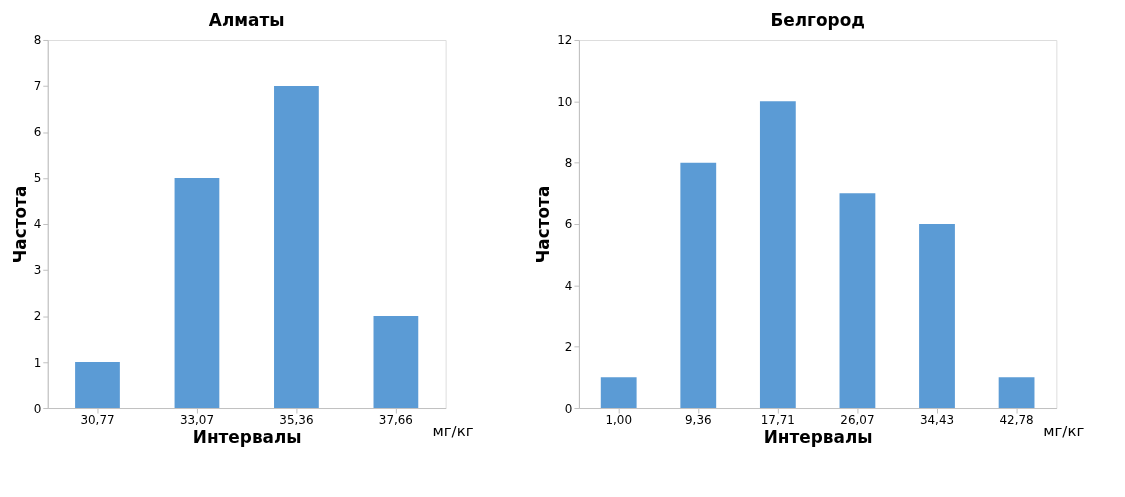 This screenshot has height=497, width=1125. I want to click on x-tick-label: 9,36, so click(698, 420).